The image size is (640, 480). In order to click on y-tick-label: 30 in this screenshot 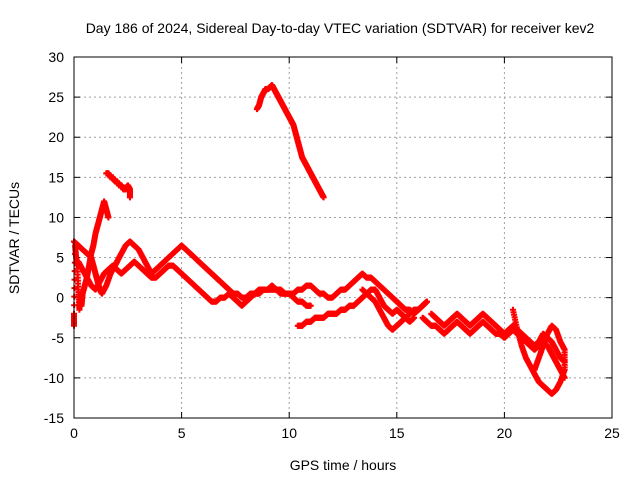, I will do `click(56, 57)`.